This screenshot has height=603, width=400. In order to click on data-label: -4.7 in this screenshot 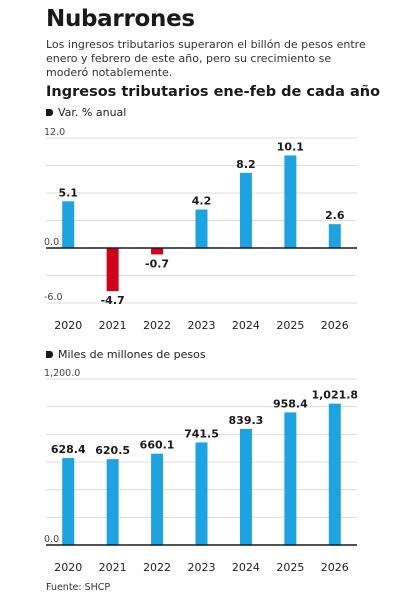, I will do `click(113, 300)`.